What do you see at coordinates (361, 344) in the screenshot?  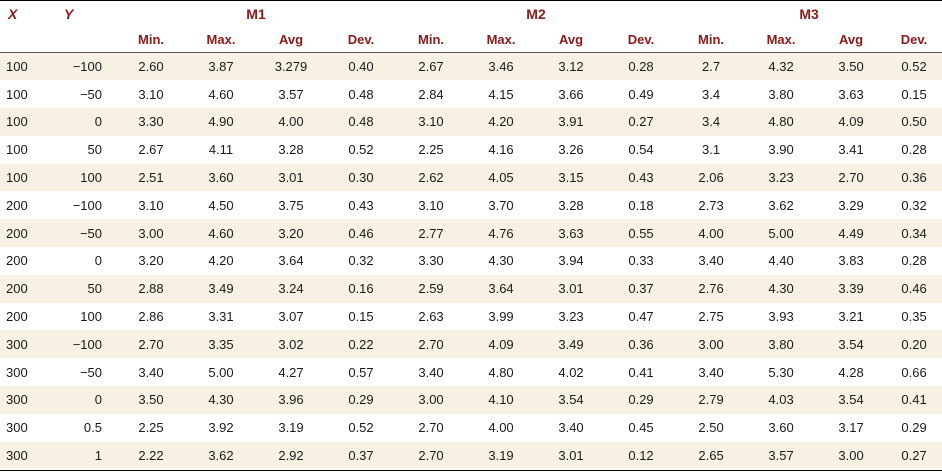 I see `cell-m1-dev: 0.22` at bounding box center [361, 344].